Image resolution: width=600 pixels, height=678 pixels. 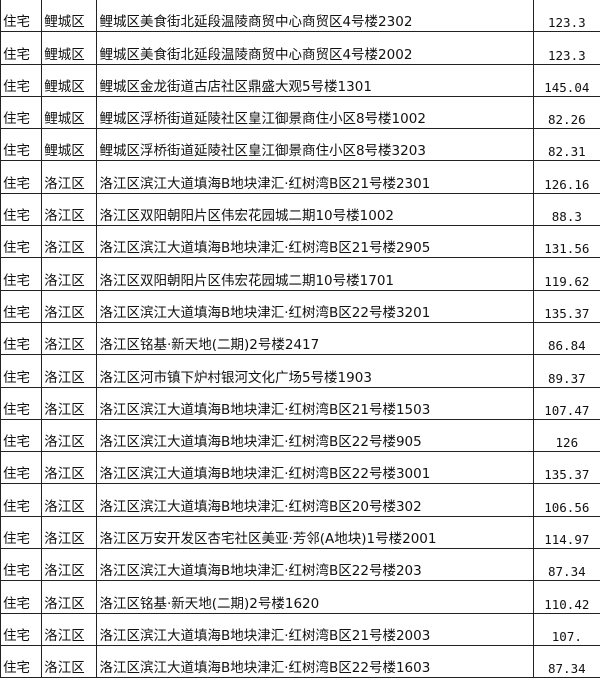 I want to click on cell-address: 鲤城区美食街北延段温陵商贸中心商贸区4号楼2302, so click(x=315, y=16).